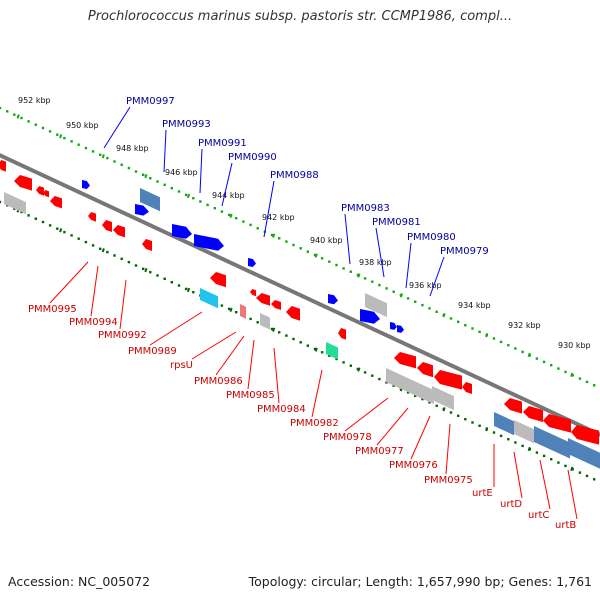 Image resolution: width=600 pixels, height=600 pixels. I want to click on reverse-gene-label: PMM0975, so click(448, 480).